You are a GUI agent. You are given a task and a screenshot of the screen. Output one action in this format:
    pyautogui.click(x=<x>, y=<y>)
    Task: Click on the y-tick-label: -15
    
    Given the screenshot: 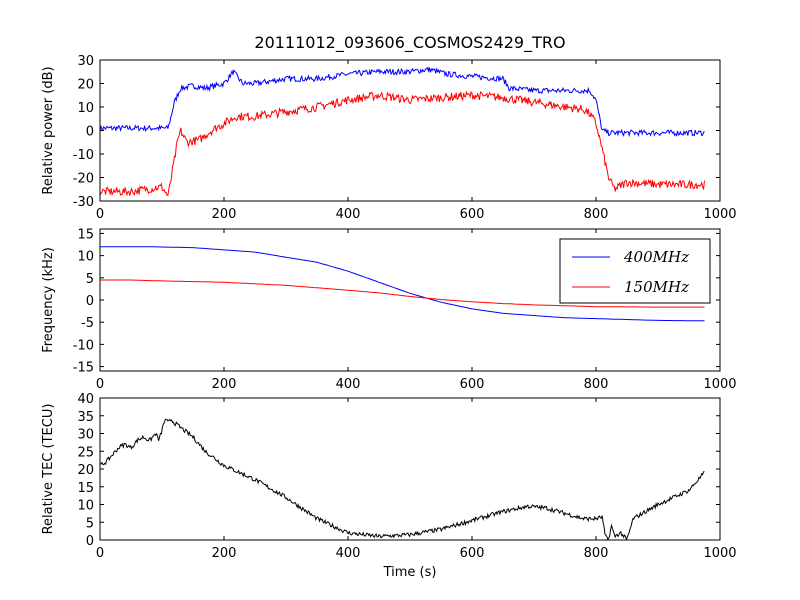 What is the action you would take?
    pyautogui.click(x=83, y=368)
    